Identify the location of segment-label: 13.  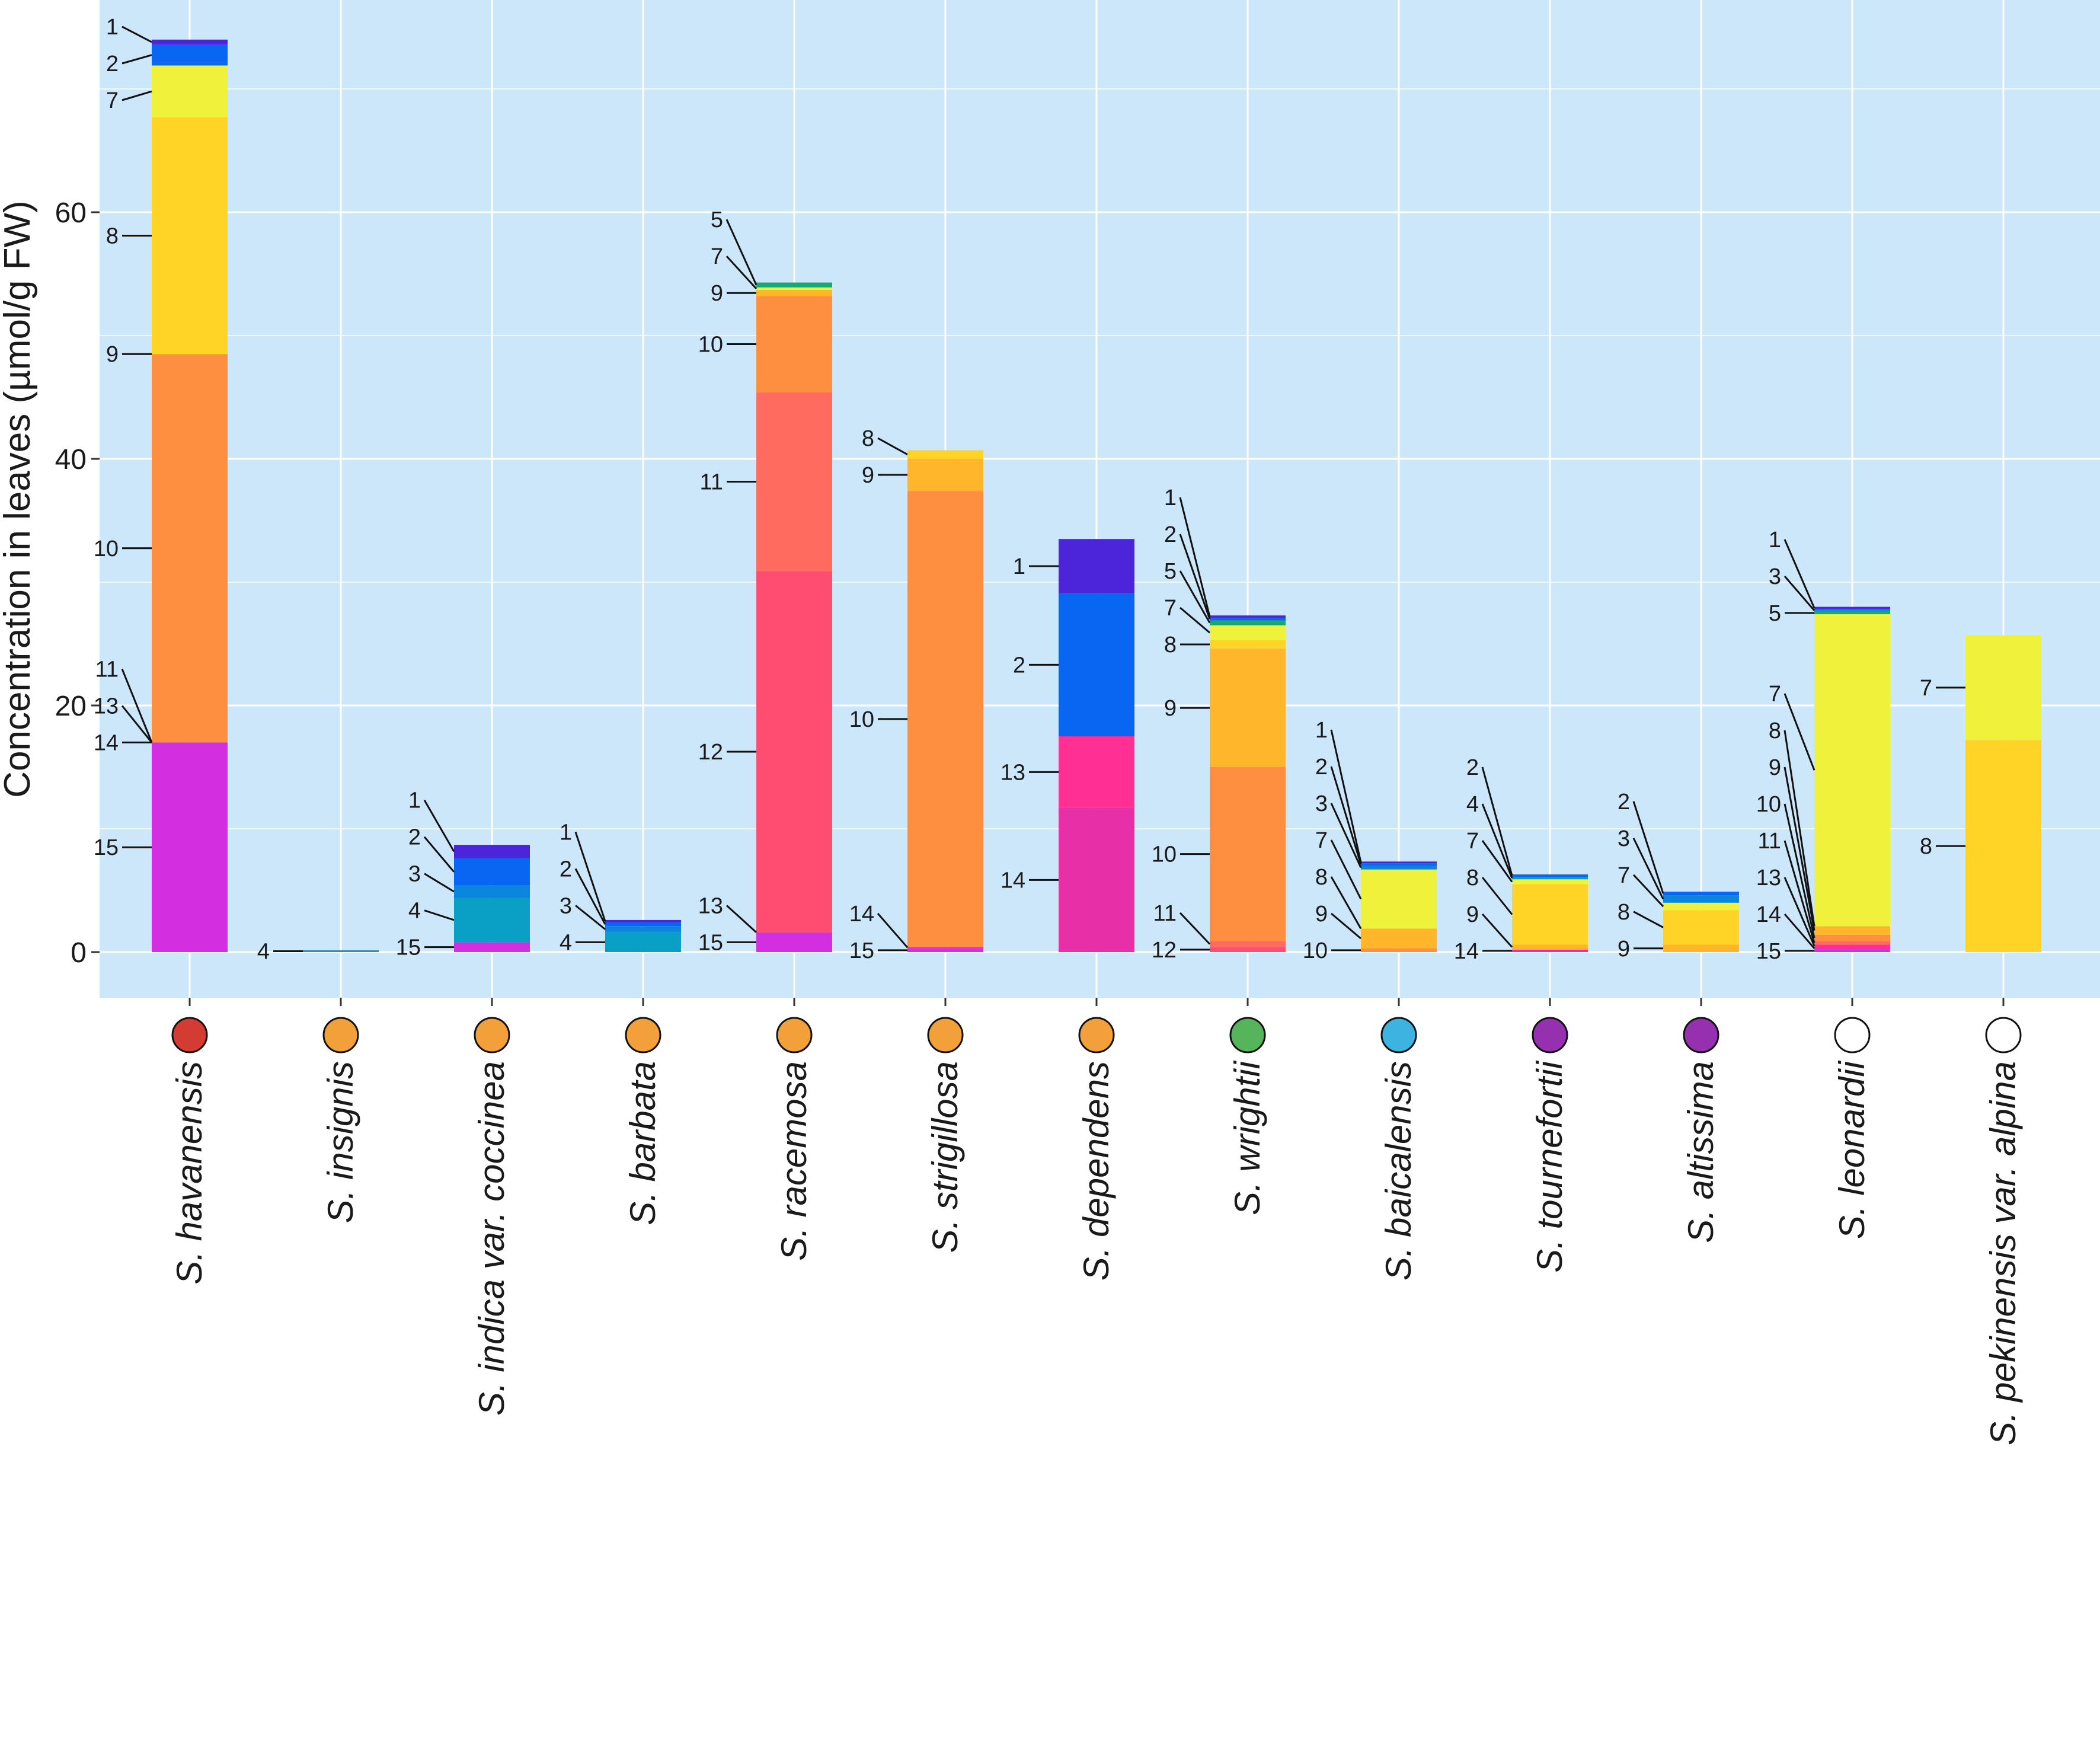
(710, 905).